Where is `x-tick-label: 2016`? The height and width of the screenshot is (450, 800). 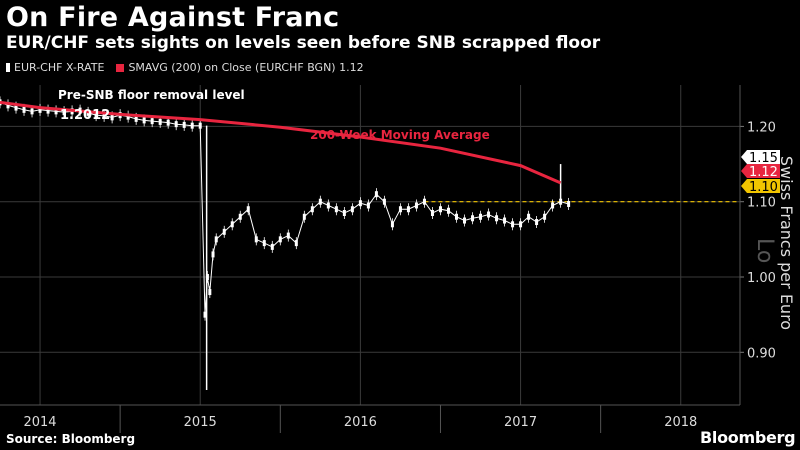 x-tick-label: 2016 is located at coordinates (360, 422).